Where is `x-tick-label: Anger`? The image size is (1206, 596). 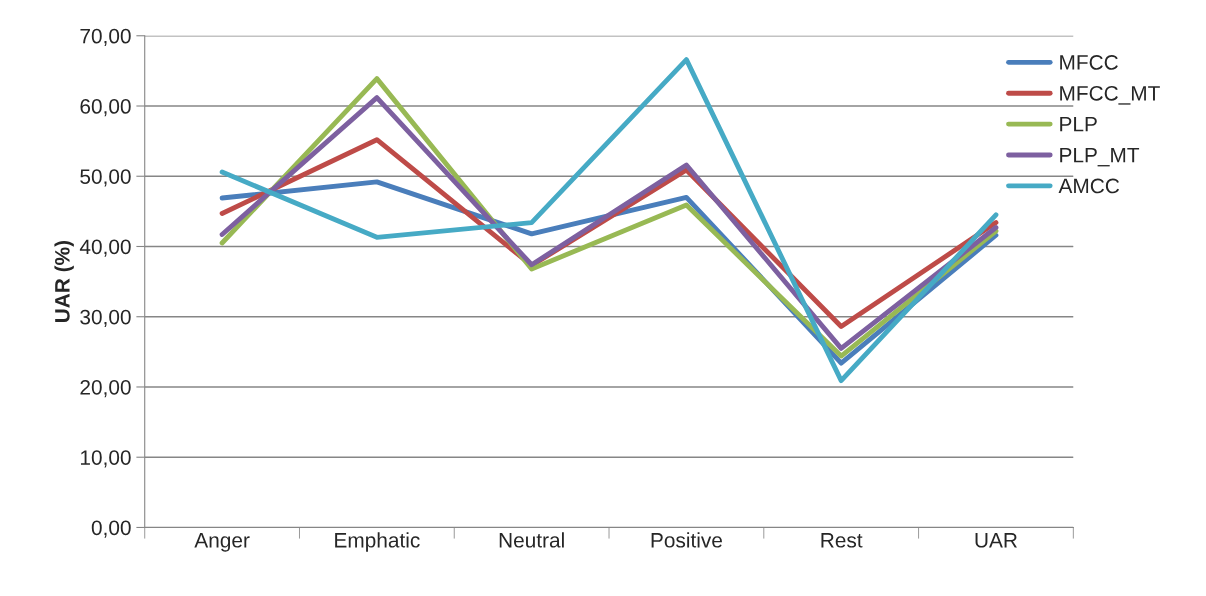 x-tick-label: Anger is located at coordinates (222, 542).